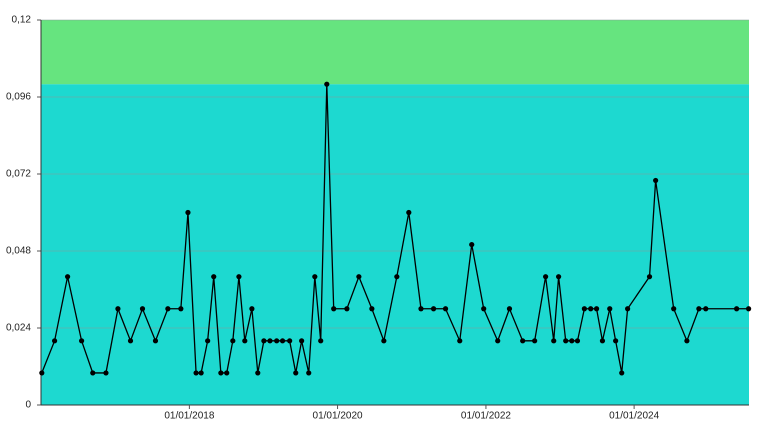 The width and height of the screenshot is (765, 436). What do you see at coordinates (22, 20) in the screenshot?
I see `y-tick-label: 0,12` at bounding box center [22, 20].